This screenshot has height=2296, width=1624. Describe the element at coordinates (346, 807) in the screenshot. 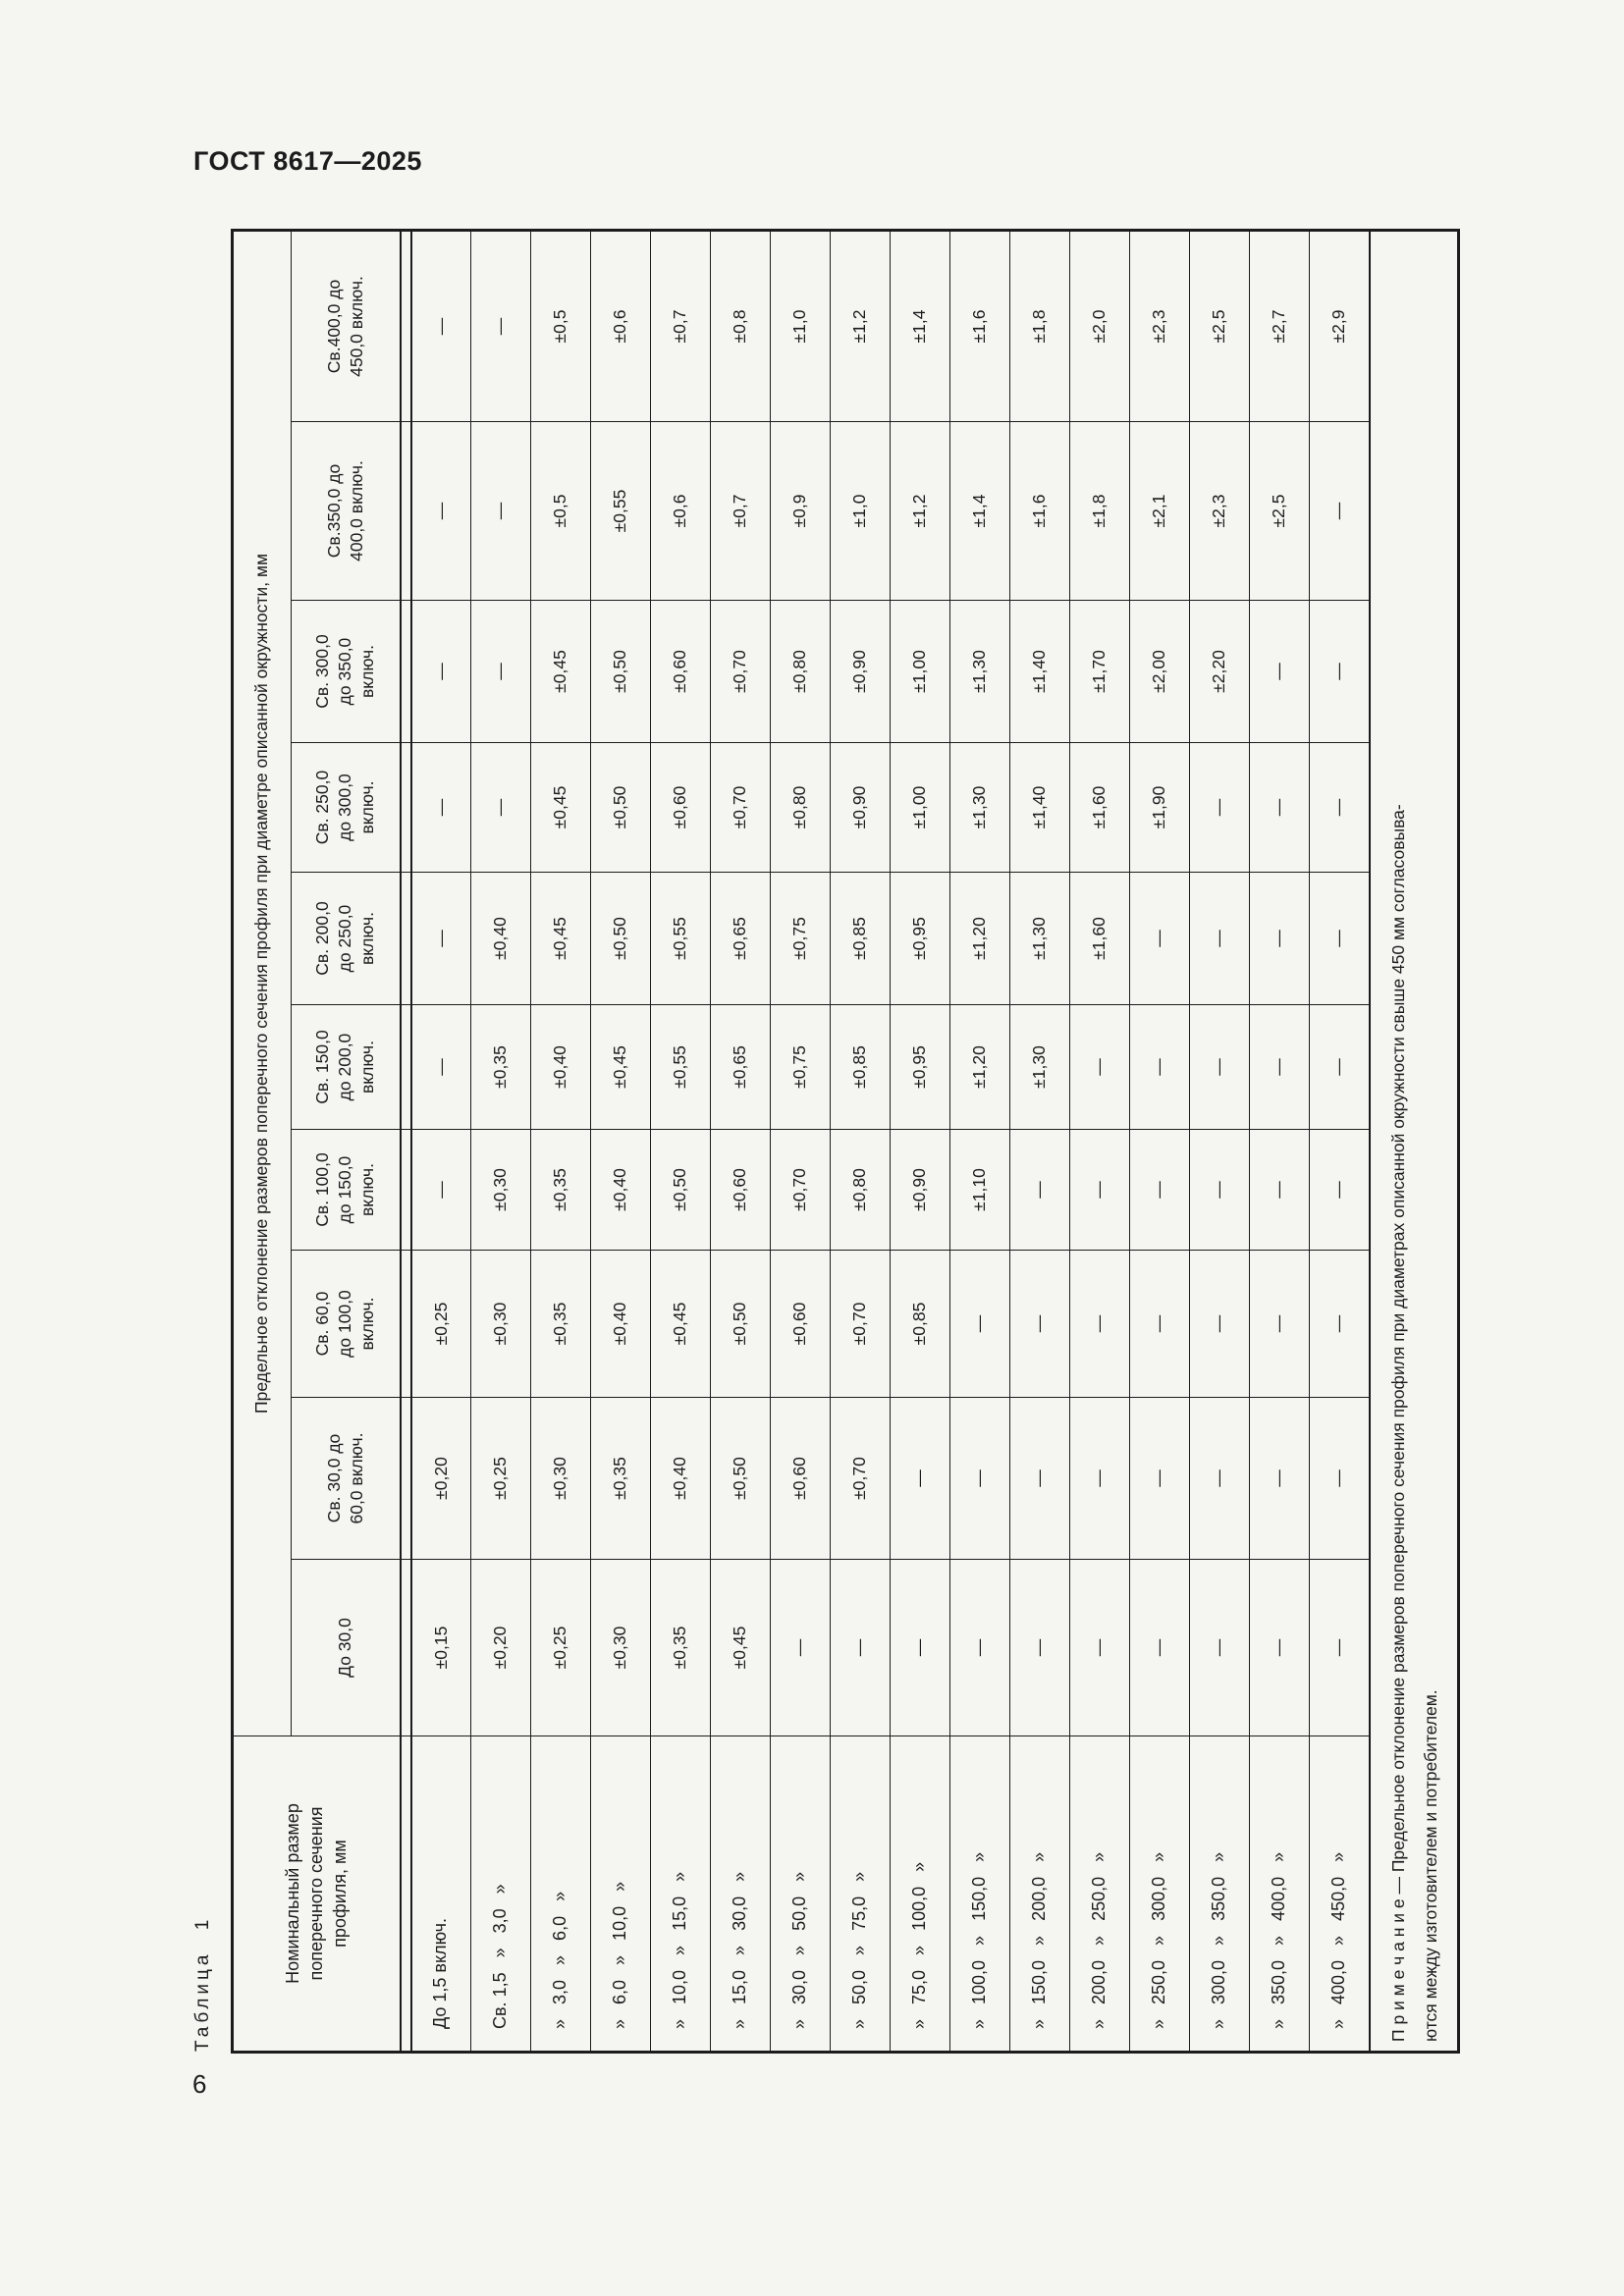

I see `col-header-6: Св. 250,0 до 300,0 включ.` at that location.